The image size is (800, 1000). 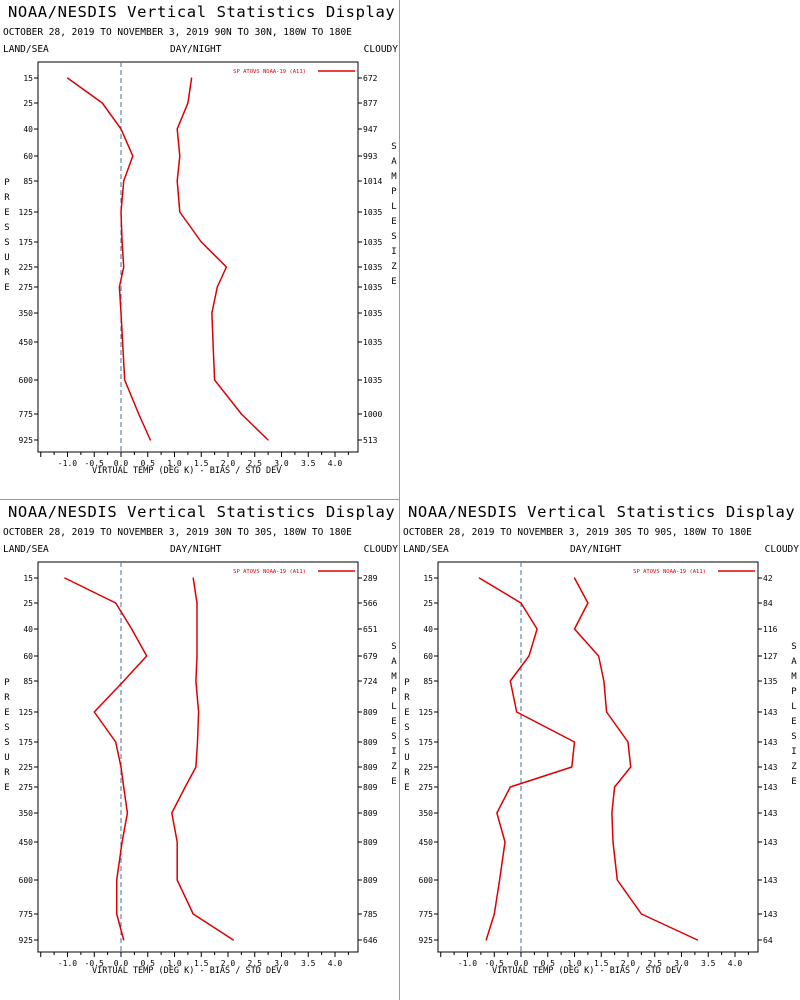 What do you see at coordinates (428, 578) in the screenshot?
I see `y-tick-label: 15` at bounding box center [428, 578].